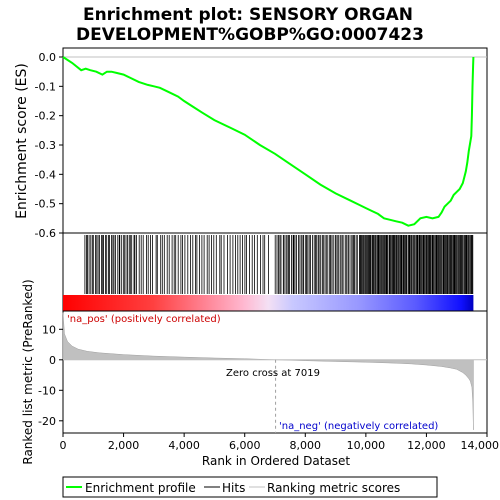 Image resolution: width=500 pixels, height=500 pixels. What do you see at coordinates (45, 145) in the screenshot?
I see `es-tick-label: -0.3` at bounding box center [45, 145].